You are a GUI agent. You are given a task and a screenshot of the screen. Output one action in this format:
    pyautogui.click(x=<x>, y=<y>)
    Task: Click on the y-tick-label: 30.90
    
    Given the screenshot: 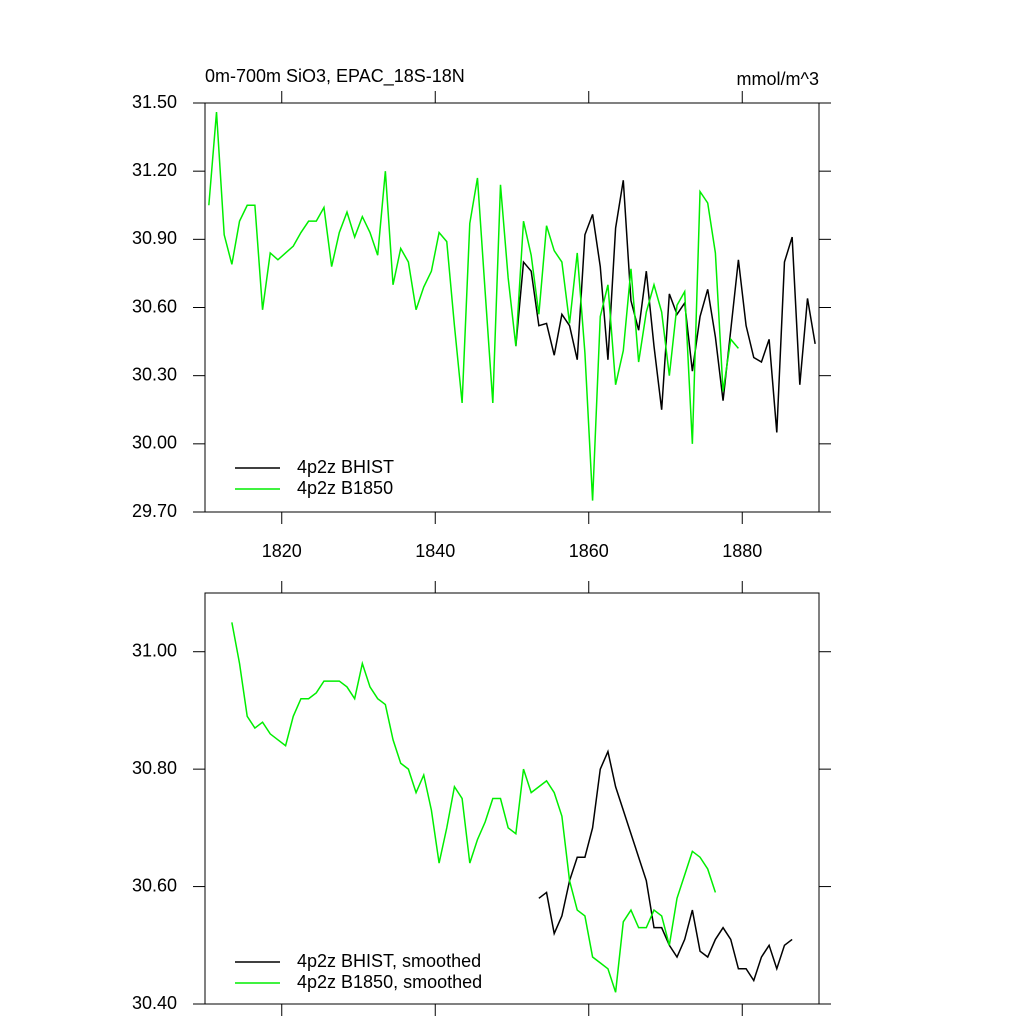 What is the action you would take?
    pyautogui.click(x=154, y=238)
    